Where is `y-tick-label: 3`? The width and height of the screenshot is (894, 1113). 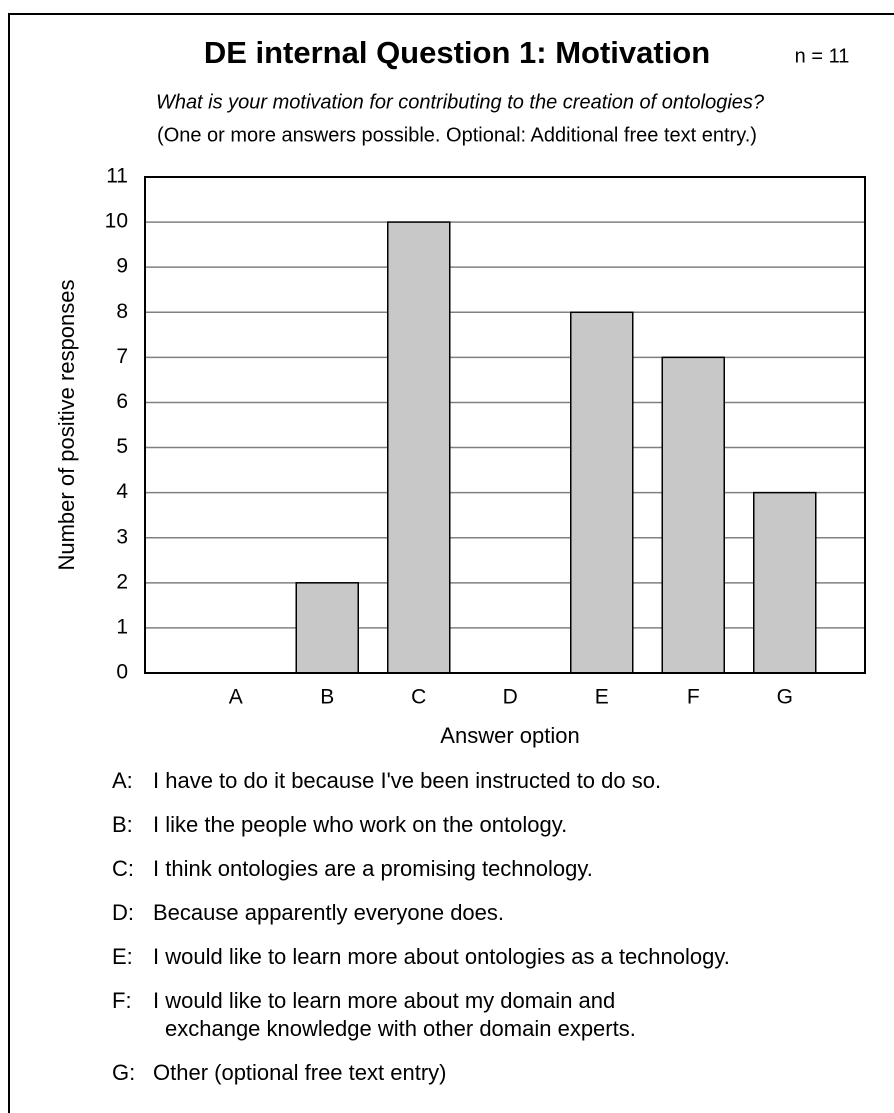 y-tick-label: 3 is located at coordinates (122, 536).